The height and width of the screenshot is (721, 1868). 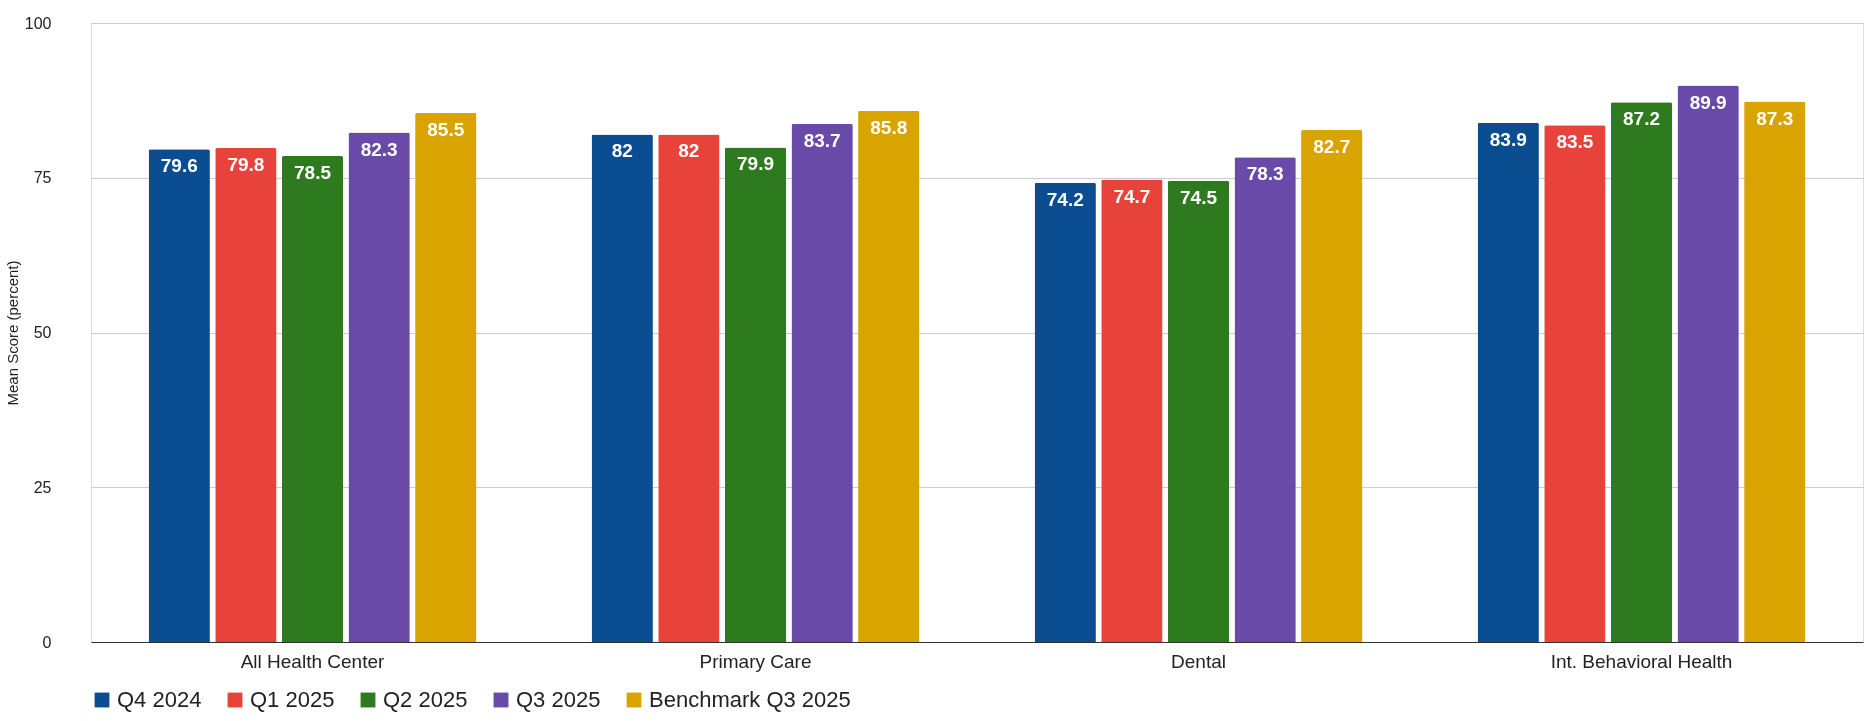 I want to click on data-label: 78.5, so click(x=313, y=173).